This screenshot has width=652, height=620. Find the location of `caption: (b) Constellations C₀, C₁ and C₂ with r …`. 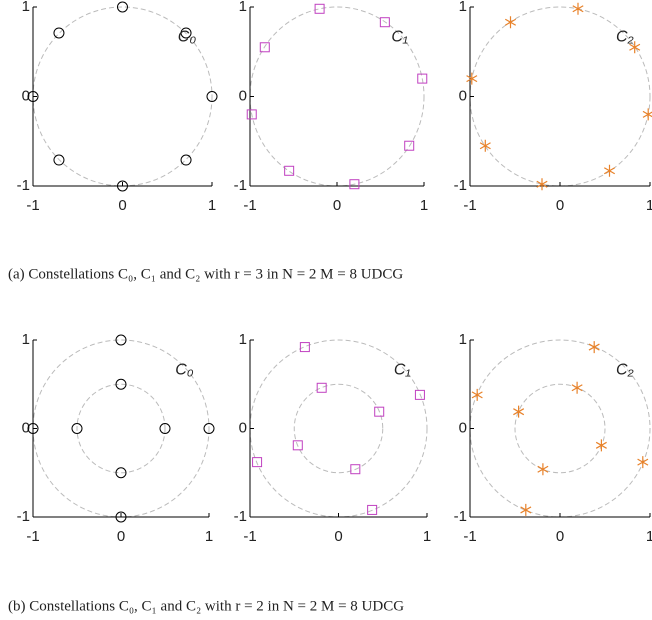

caption: (b) Constellations C₀, C₁ and C₂ with r … is located at coordinates (206, 606).